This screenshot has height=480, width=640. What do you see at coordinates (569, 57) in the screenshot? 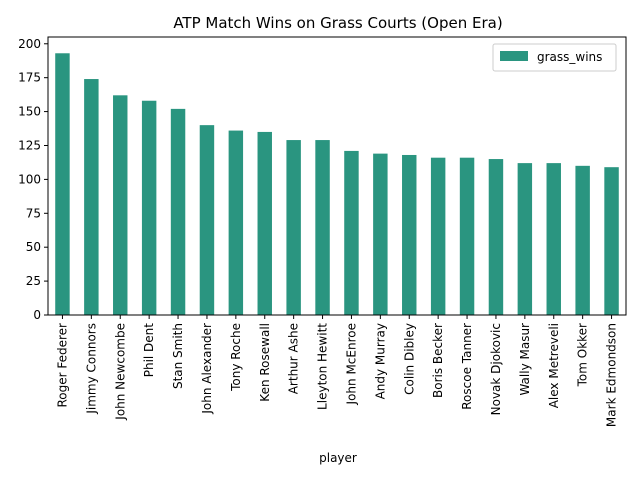
I see `legend-label: grass_wins` at bounding box center [569, 57].